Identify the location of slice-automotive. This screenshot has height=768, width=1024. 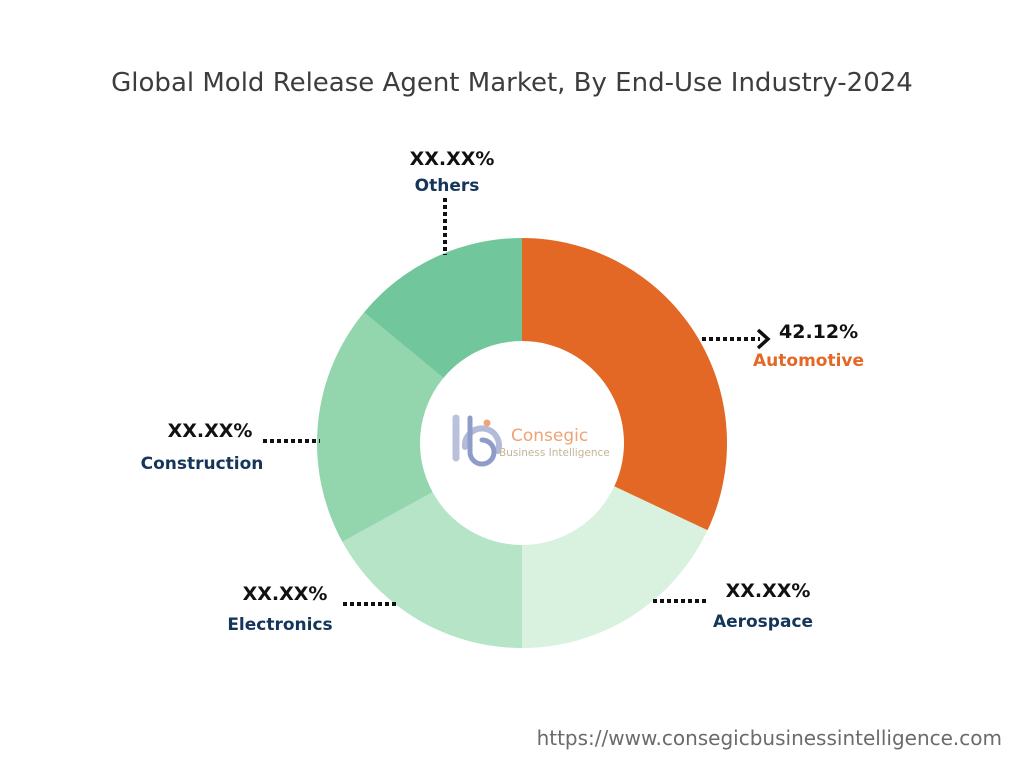
(624, 384).